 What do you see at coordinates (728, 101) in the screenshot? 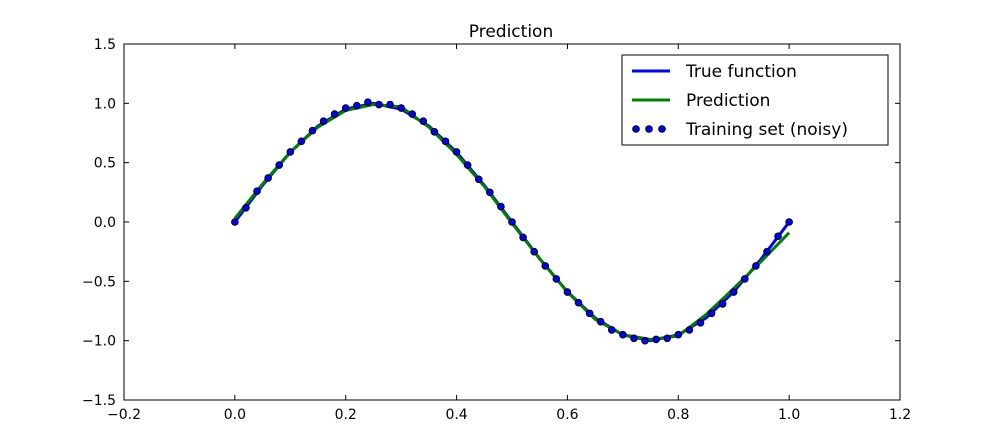
I see `legend-label-prediction: Prediction` at bounding box center [728, 101].